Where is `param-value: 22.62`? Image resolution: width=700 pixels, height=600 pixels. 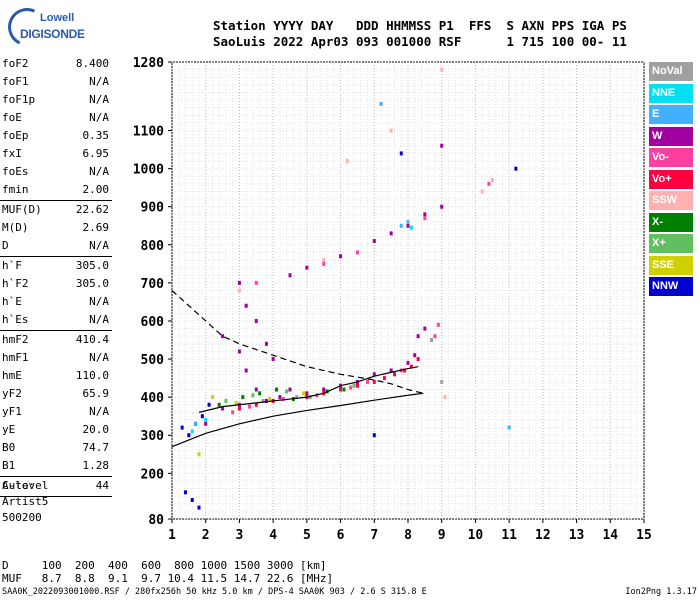 param-value: 22.62 is located at coordinates (92, 209).